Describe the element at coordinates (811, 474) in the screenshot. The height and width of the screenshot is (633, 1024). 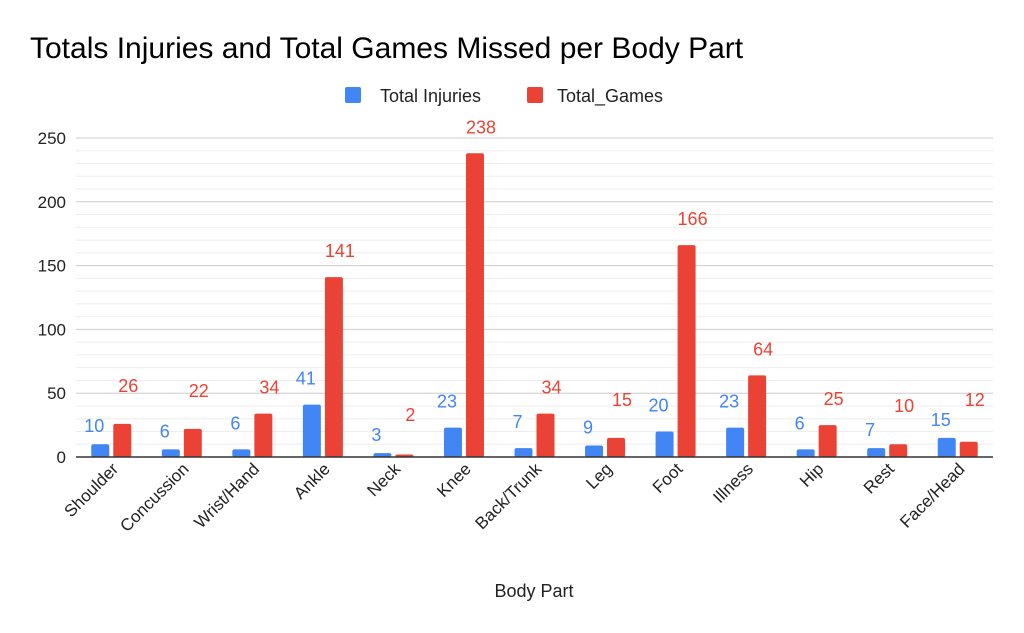
I see `x-tick-label: Hip` at that location.